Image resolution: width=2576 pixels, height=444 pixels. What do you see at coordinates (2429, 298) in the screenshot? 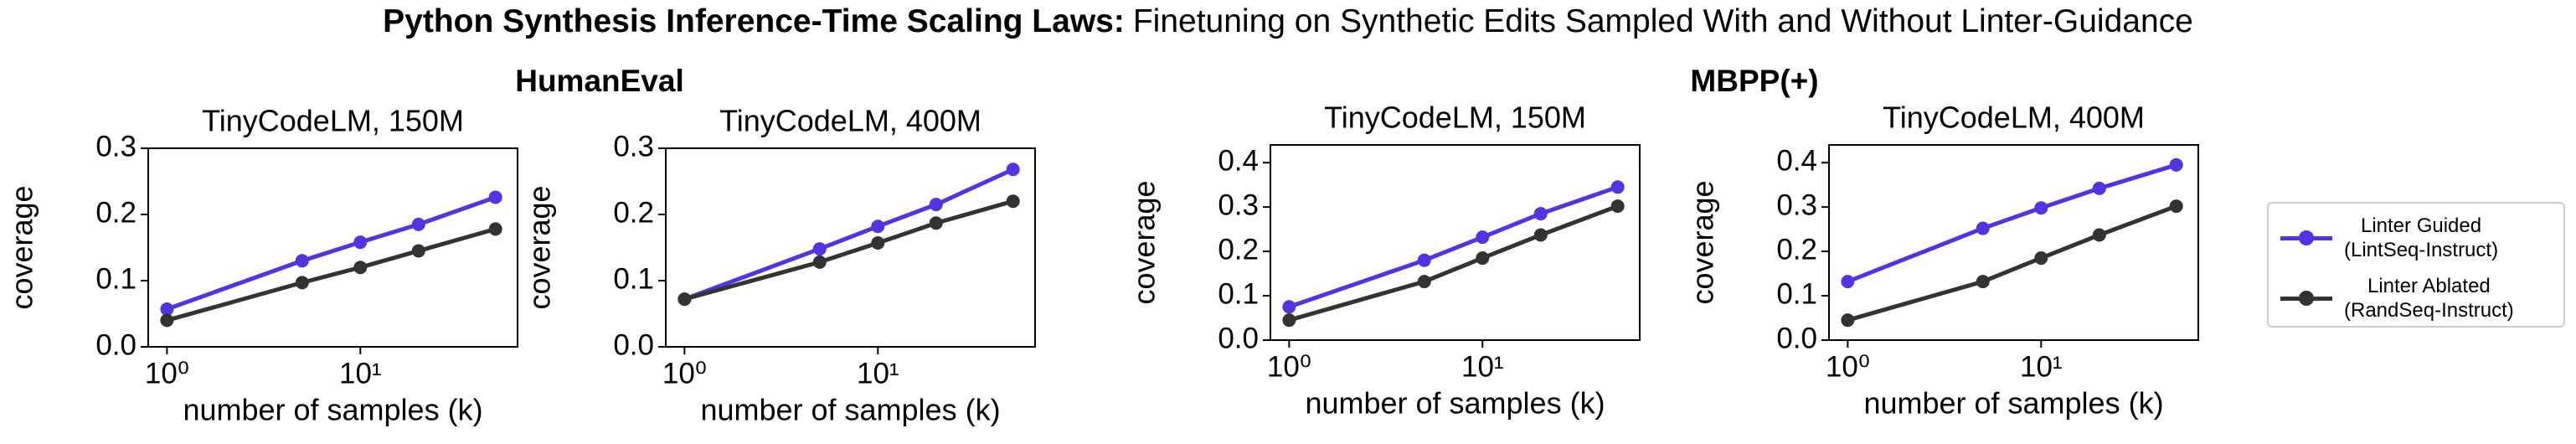
I see `legend-label: Linter Ablated (RandSeq-Instruct)` at bounding box center [2429, 298].